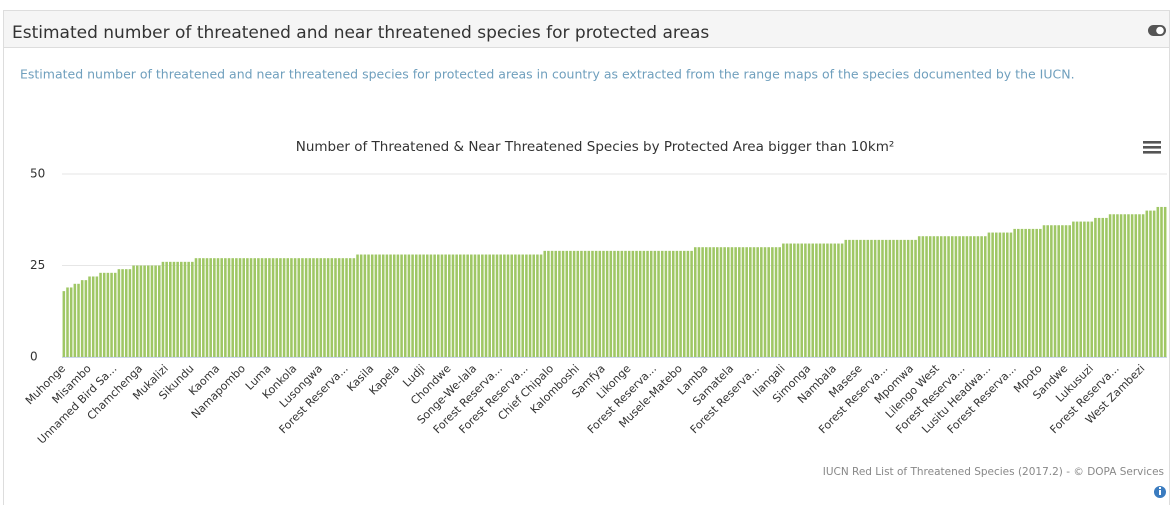  Describe the element at coordinates (34, 357) in the screenshot. I see `y-tick-label: 0` at that location.